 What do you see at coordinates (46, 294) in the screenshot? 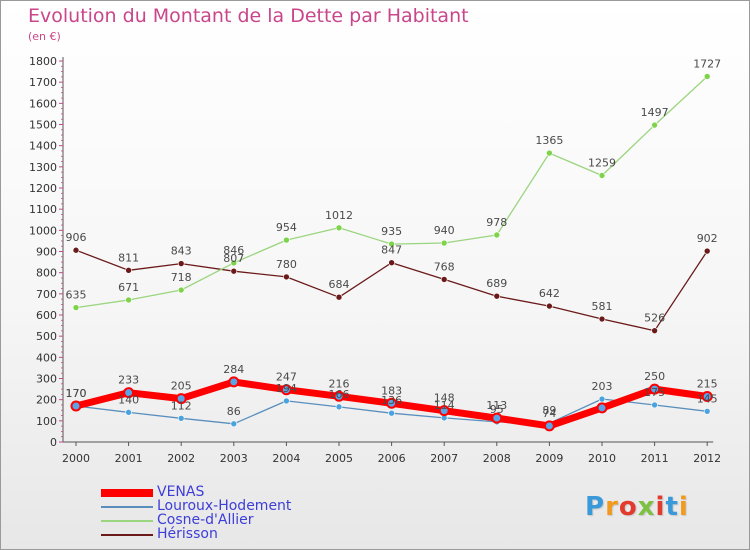
I see `y-tick-label: 700` at bounding box center [46, 294].